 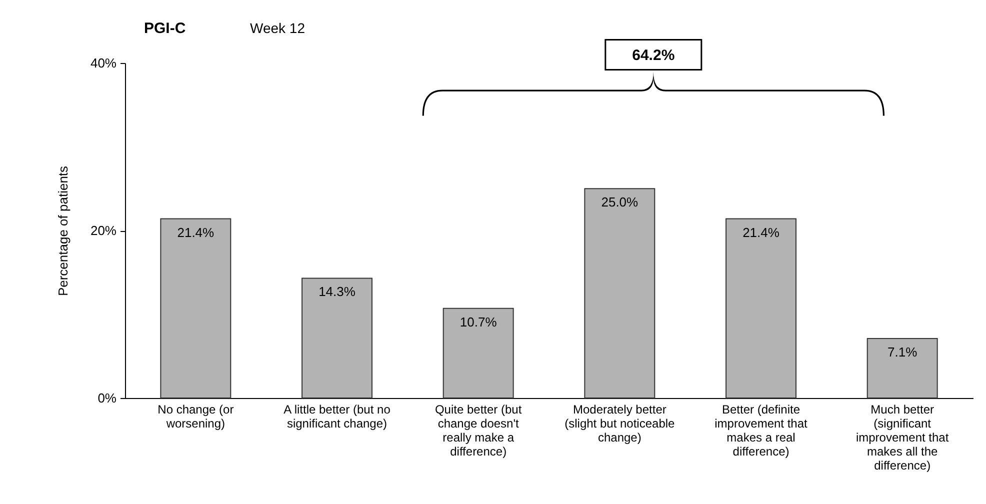 I want to click on data-label: 7.1%, so click(x=903, y=352).